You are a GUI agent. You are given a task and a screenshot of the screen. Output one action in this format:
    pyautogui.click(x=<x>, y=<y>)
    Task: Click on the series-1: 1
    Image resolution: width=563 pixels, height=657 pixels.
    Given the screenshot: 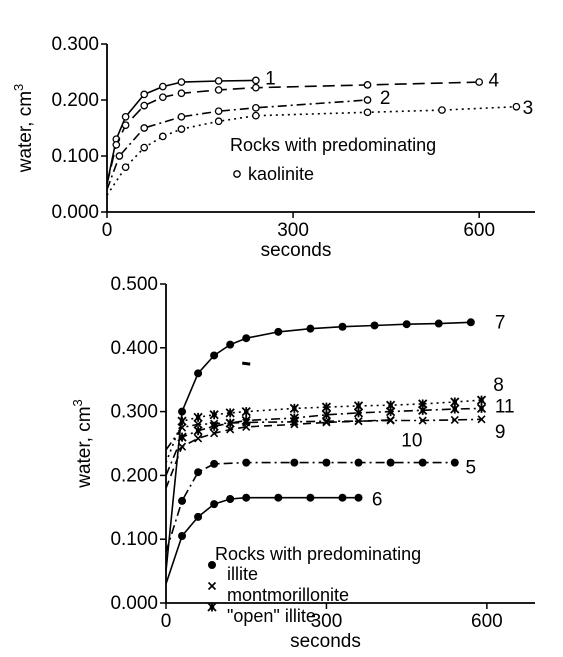 What is the action you would take?
    pyautogui.click(x=191, y=127)
    